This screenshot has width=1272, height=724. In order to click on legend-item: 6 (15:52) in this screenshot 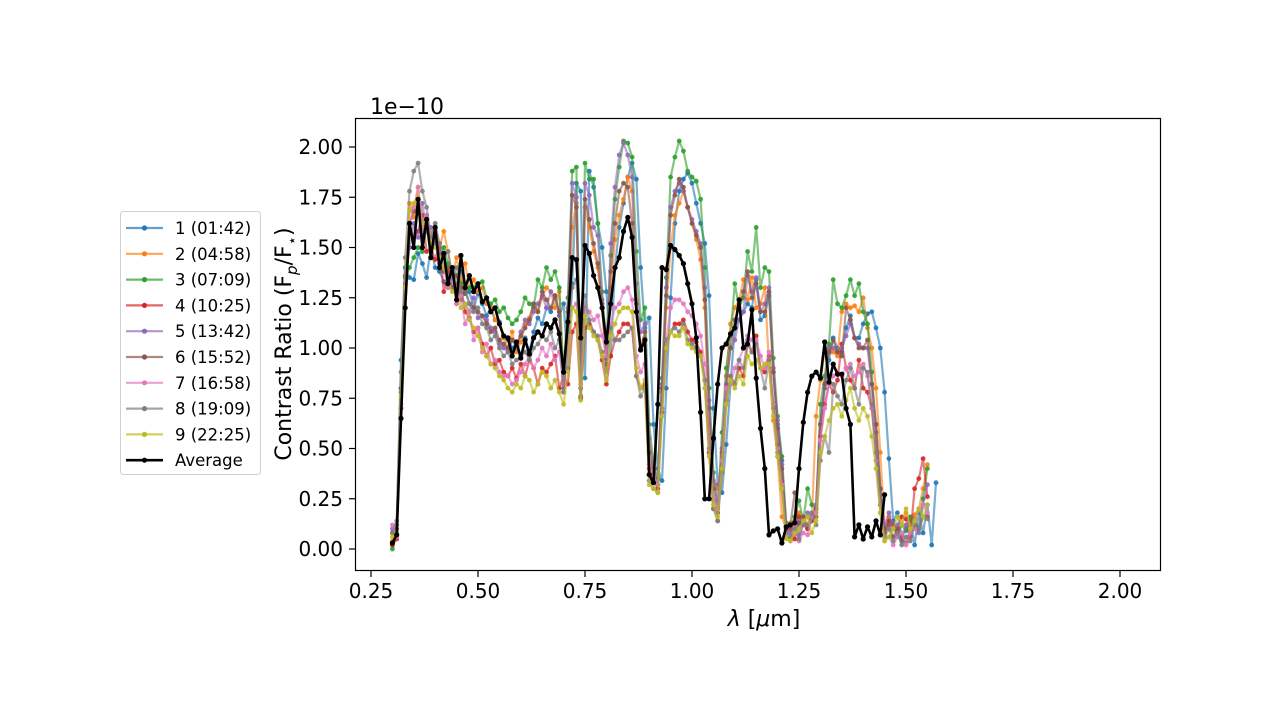, I will do `click(188, 357)`.